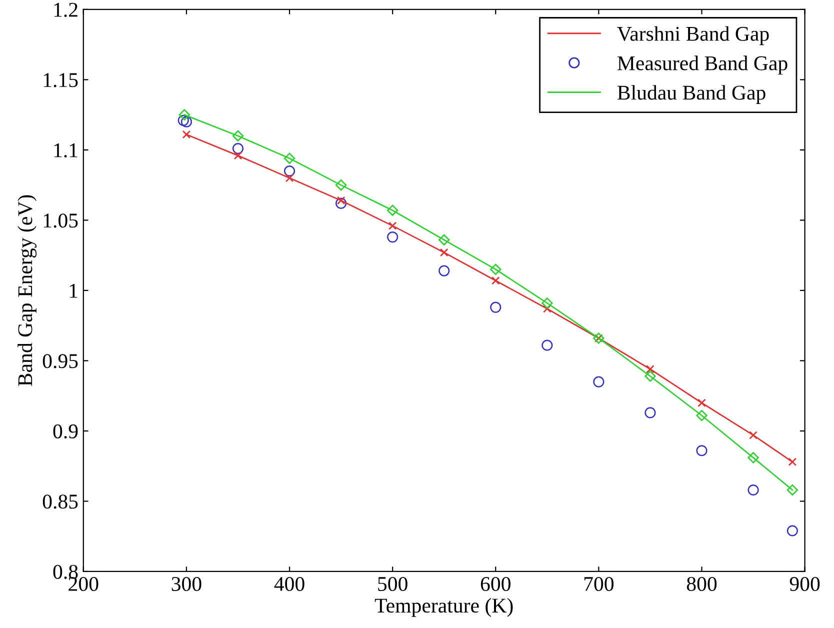 This screenshot has height=628, width=834. What do you see at coordinates (701, 584) in the screenshot?
I see `x-tick-label: 800` at bounding box center [701, 584].